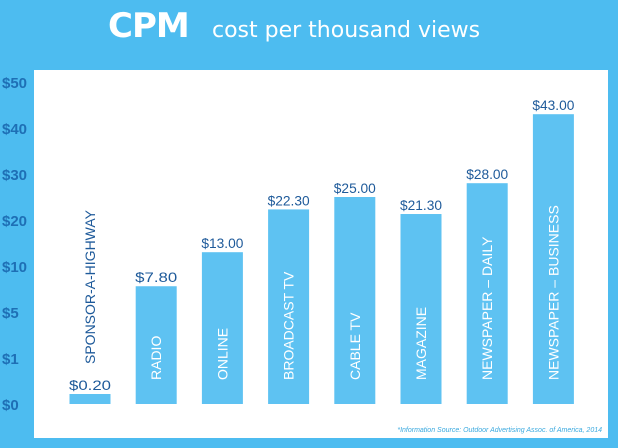 The height and width of the screenshot is (448, 618). What do you see at coordinates (14, 83) in the screenshot?
I see `y-tick-label: $50` at bounding box center [14, 83].